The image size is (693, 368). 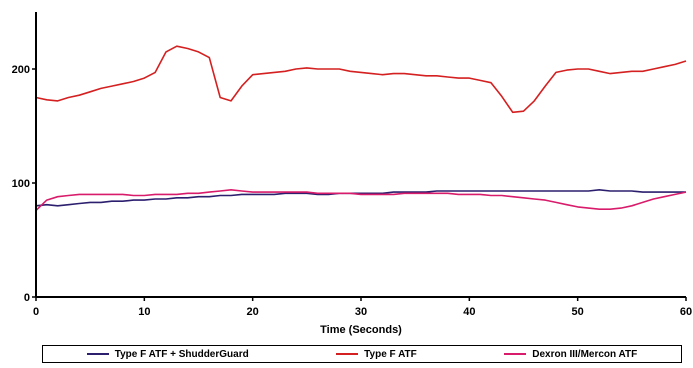 What do you see at coordinates (97, 354) in the screenshot?
I see `legend-swatch-shudderguard` at bounding box center [97, 354].